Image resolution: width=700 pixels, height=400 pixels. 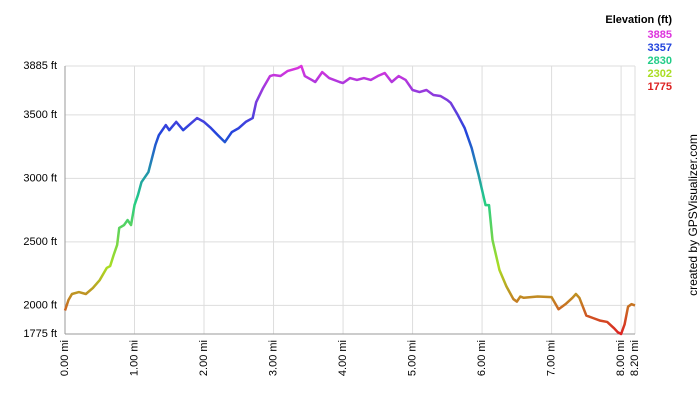 What do you see at coordinates (551, 358) in the screenshot?
I see `x-tick-label: 7.00 mi` at bounding box center [551, 358].